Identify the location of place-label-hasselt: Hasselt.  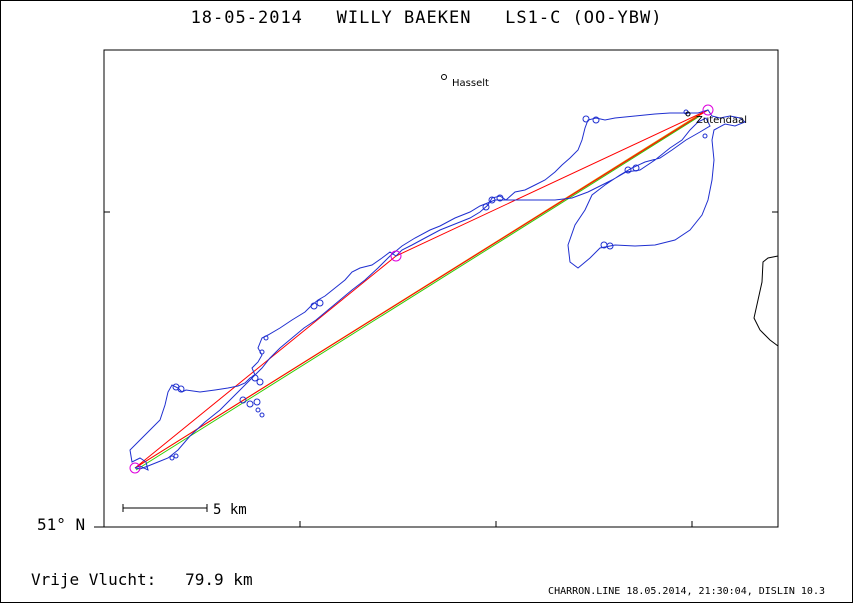
(470, 83).